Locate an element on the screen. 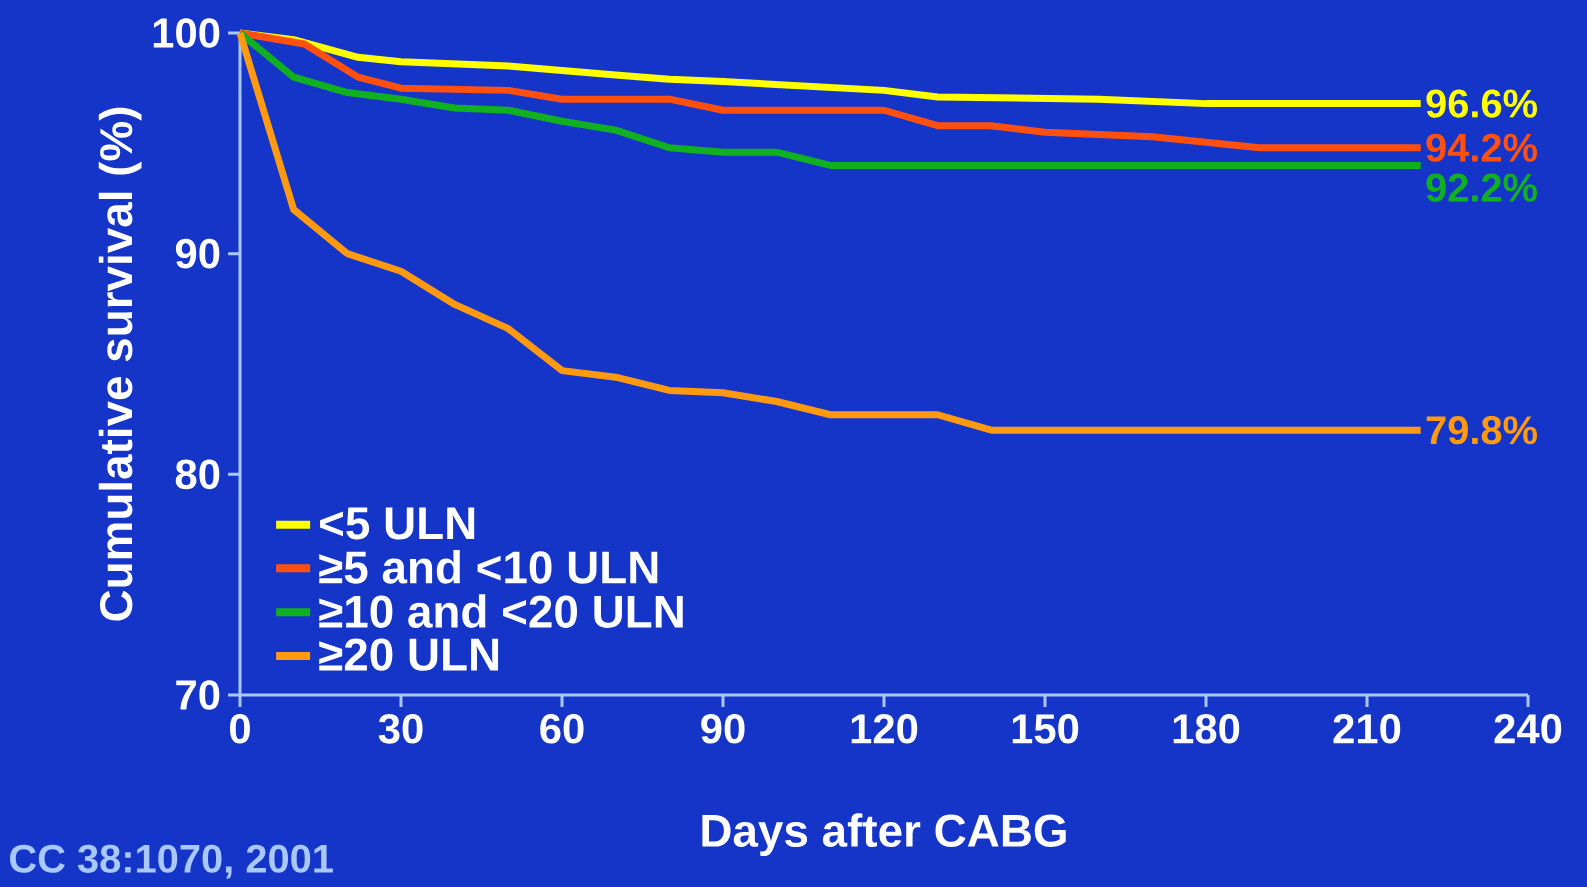 This screenshot has height=887, width=1587. legend-label: <5 ULN is located at coordinates (397, 523).